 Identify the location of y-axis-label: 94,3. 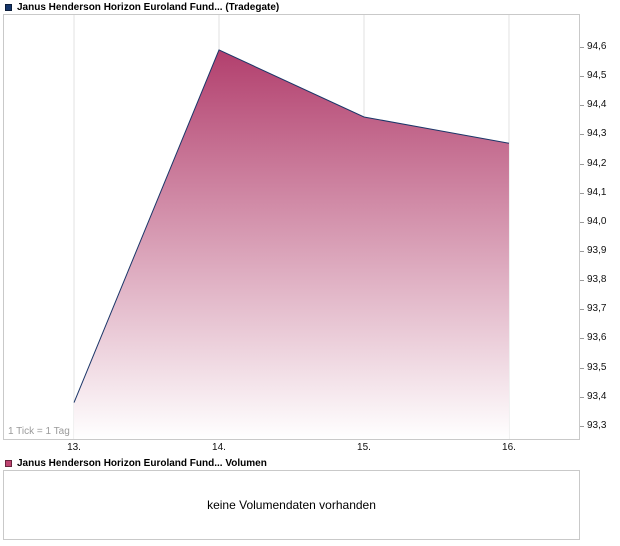
(597, 134).